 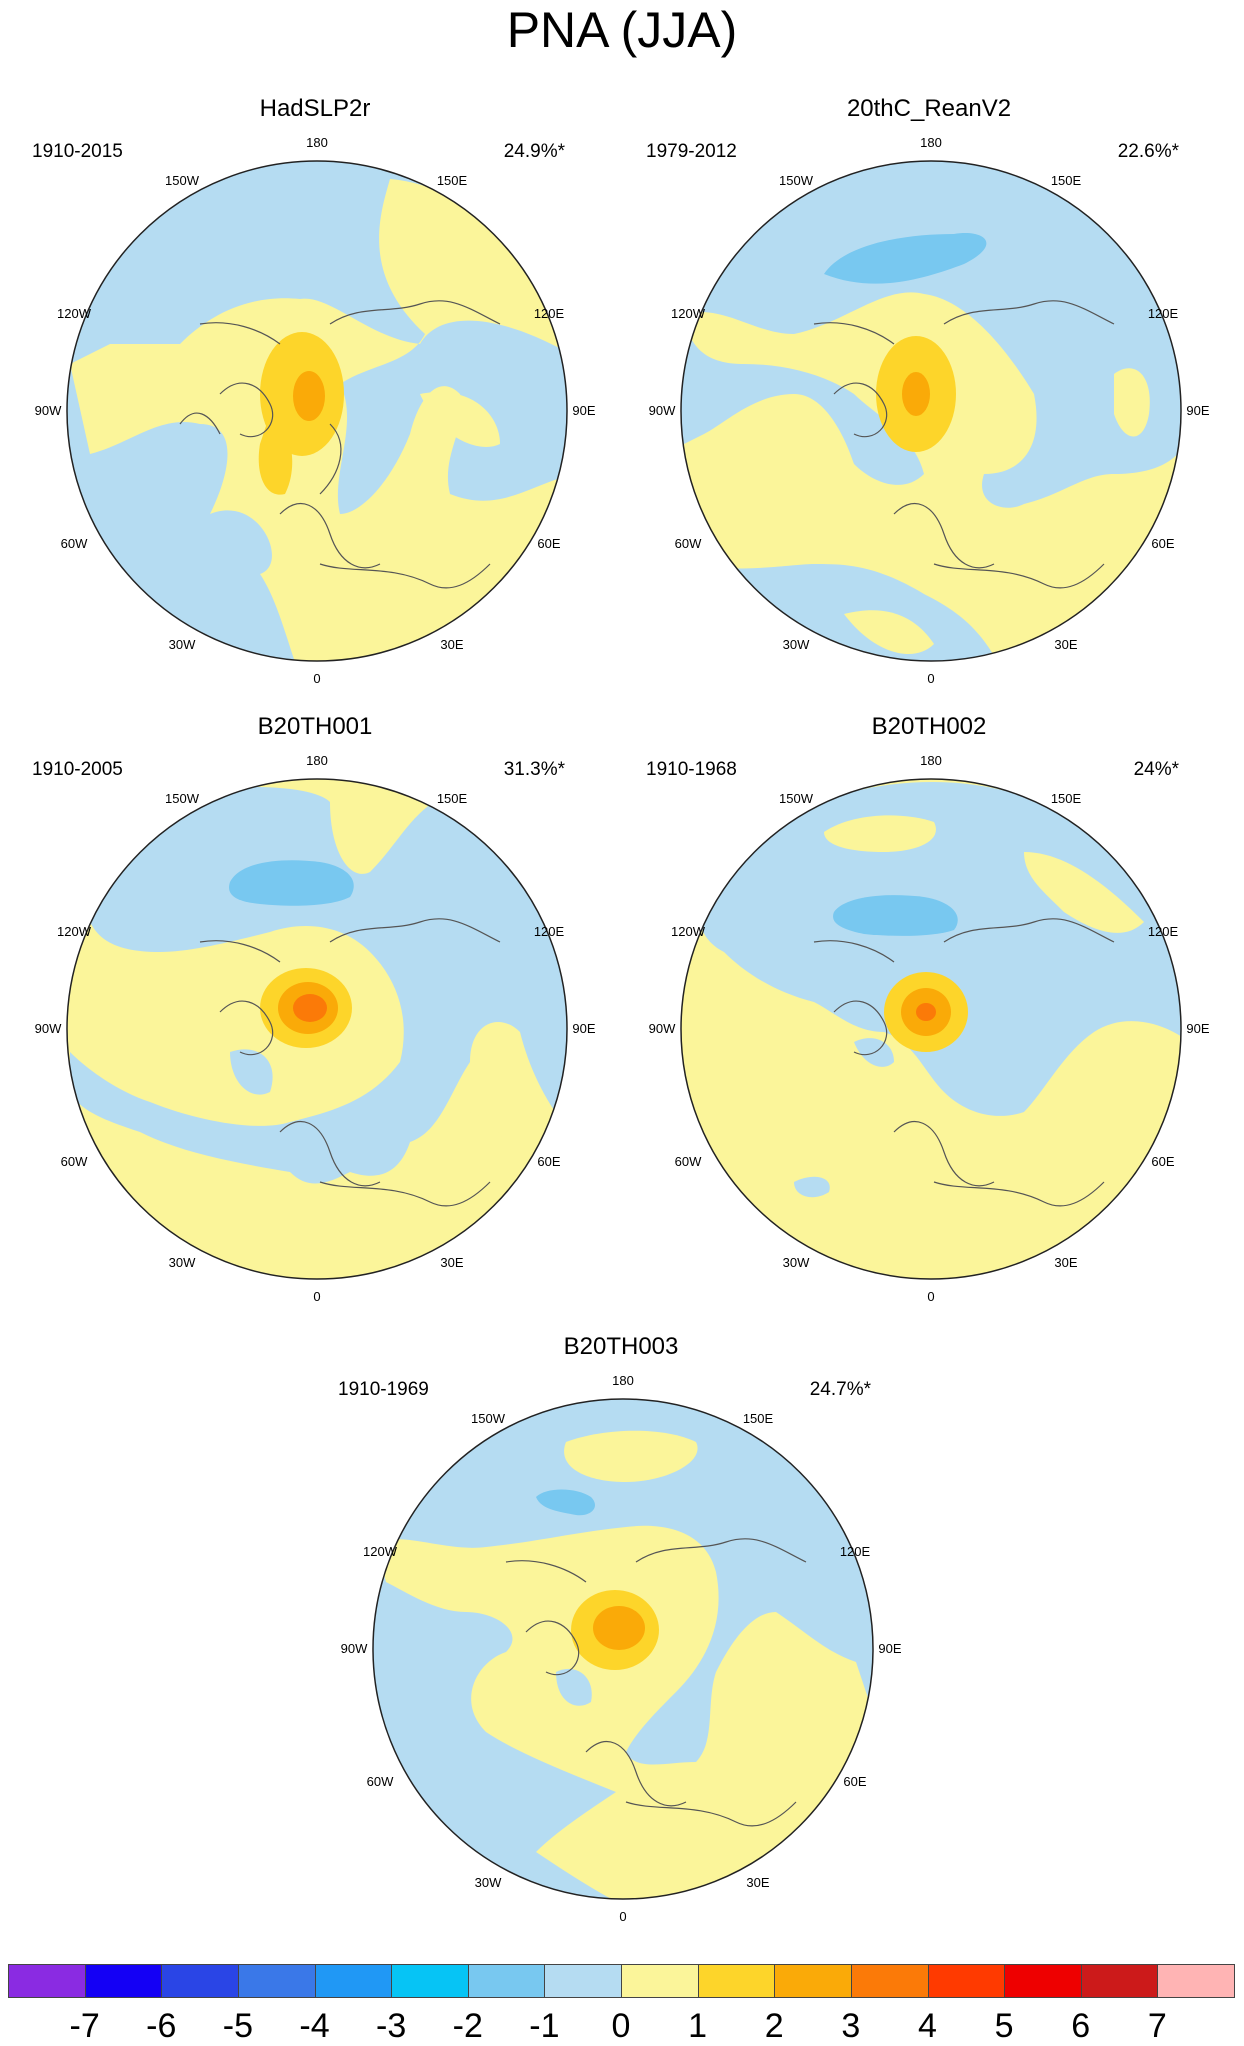 I want to click on panel-title: HadSLP2r, so click(x=315, y=108).